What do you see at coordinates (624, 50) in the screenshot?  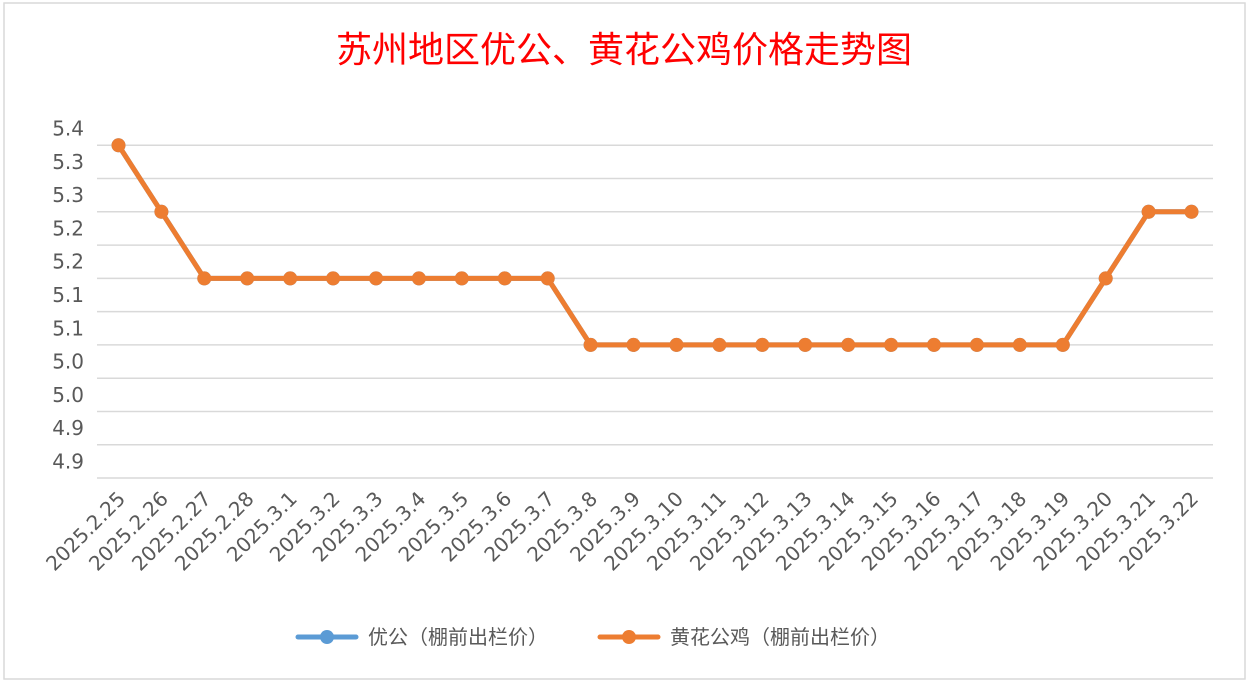 I see `chart-title: 苏州地区优公、黄花公鸡价格走势图` at bounding box center [624, 50].